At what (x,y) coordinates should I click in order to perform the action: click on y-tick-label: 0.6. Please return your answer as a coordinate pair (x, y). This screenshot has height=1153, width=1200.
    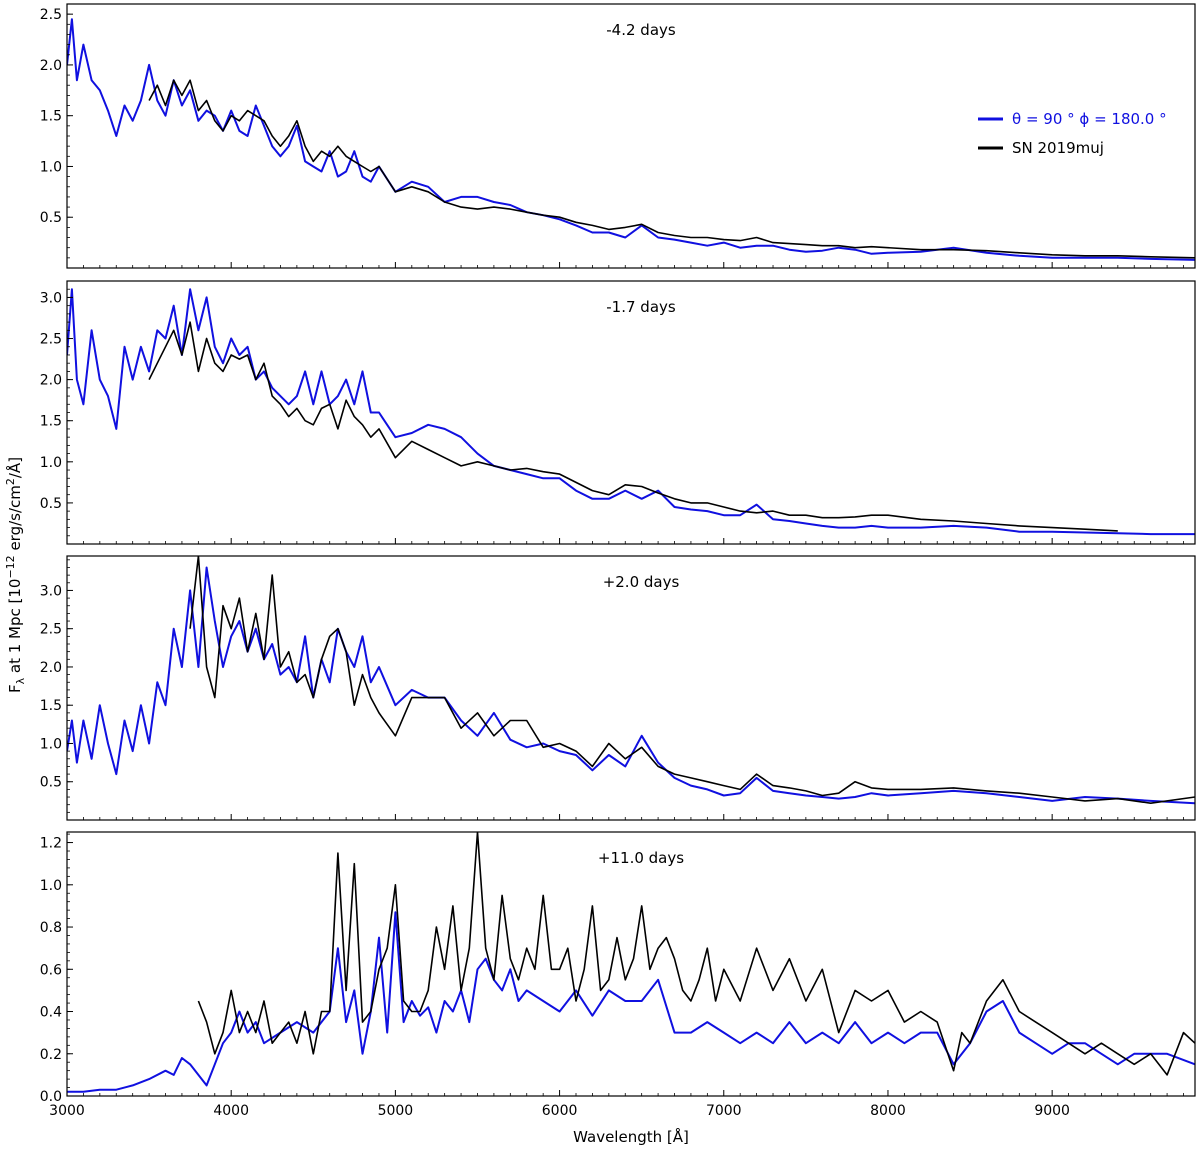
    Looking at the image, I should click on (51, 970).